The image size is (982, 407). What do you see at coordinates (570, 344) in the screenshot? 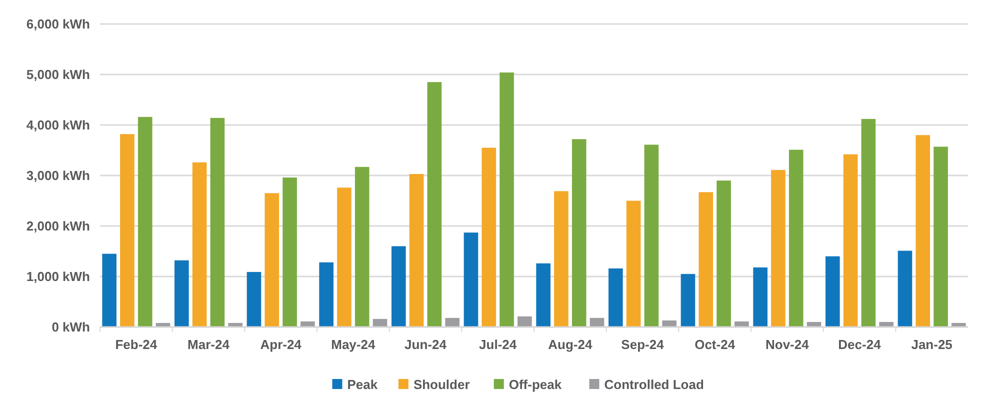
I see `x-tick-label: Aug-24` at bounding box center [570, 344].